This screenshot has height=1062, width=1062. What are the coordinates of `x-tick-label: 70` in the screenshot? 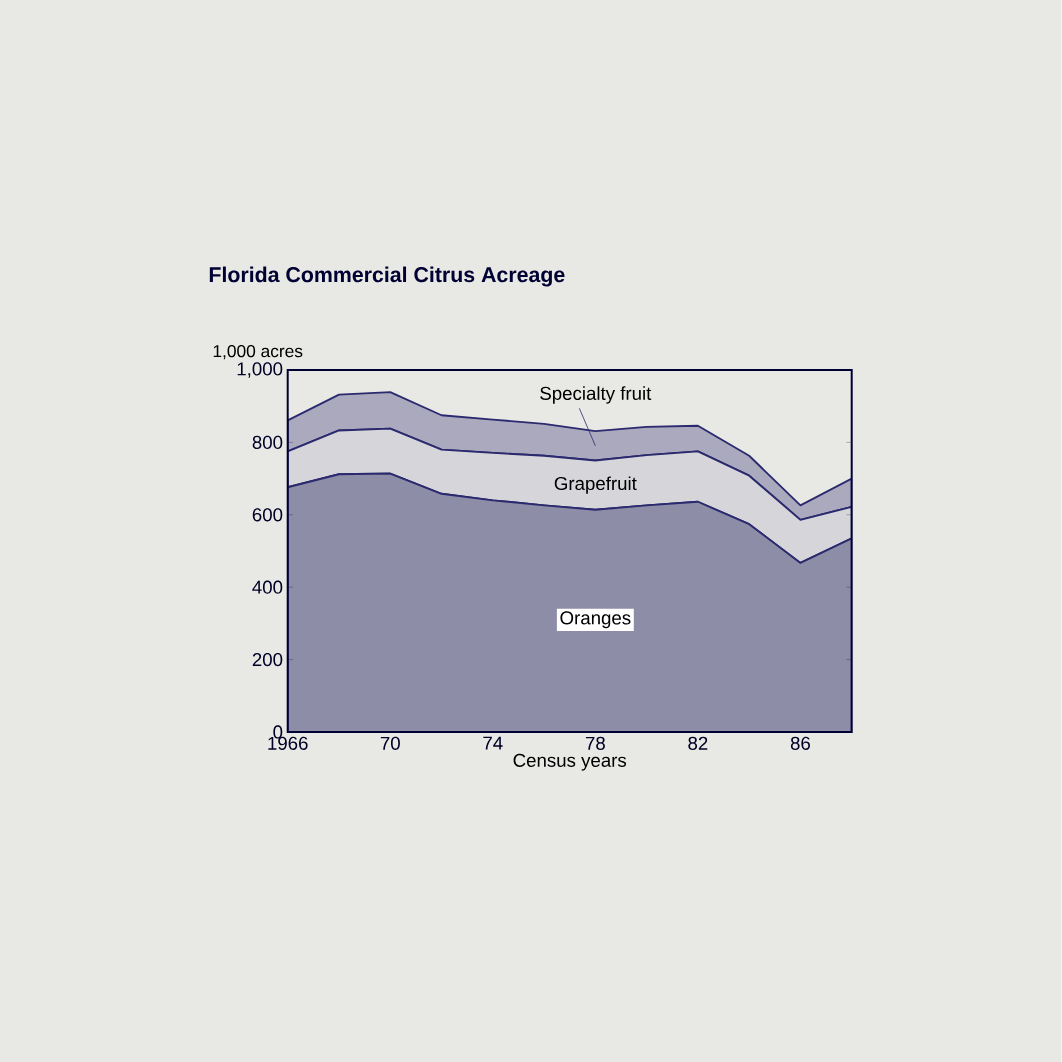 It's located at (390, 743).